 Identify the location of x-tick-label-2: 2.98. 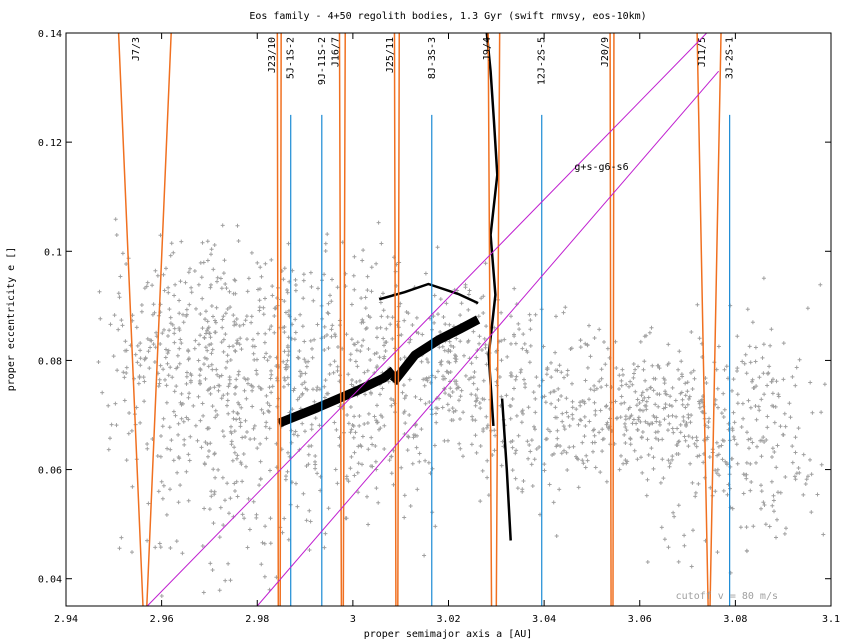
(257, 619).